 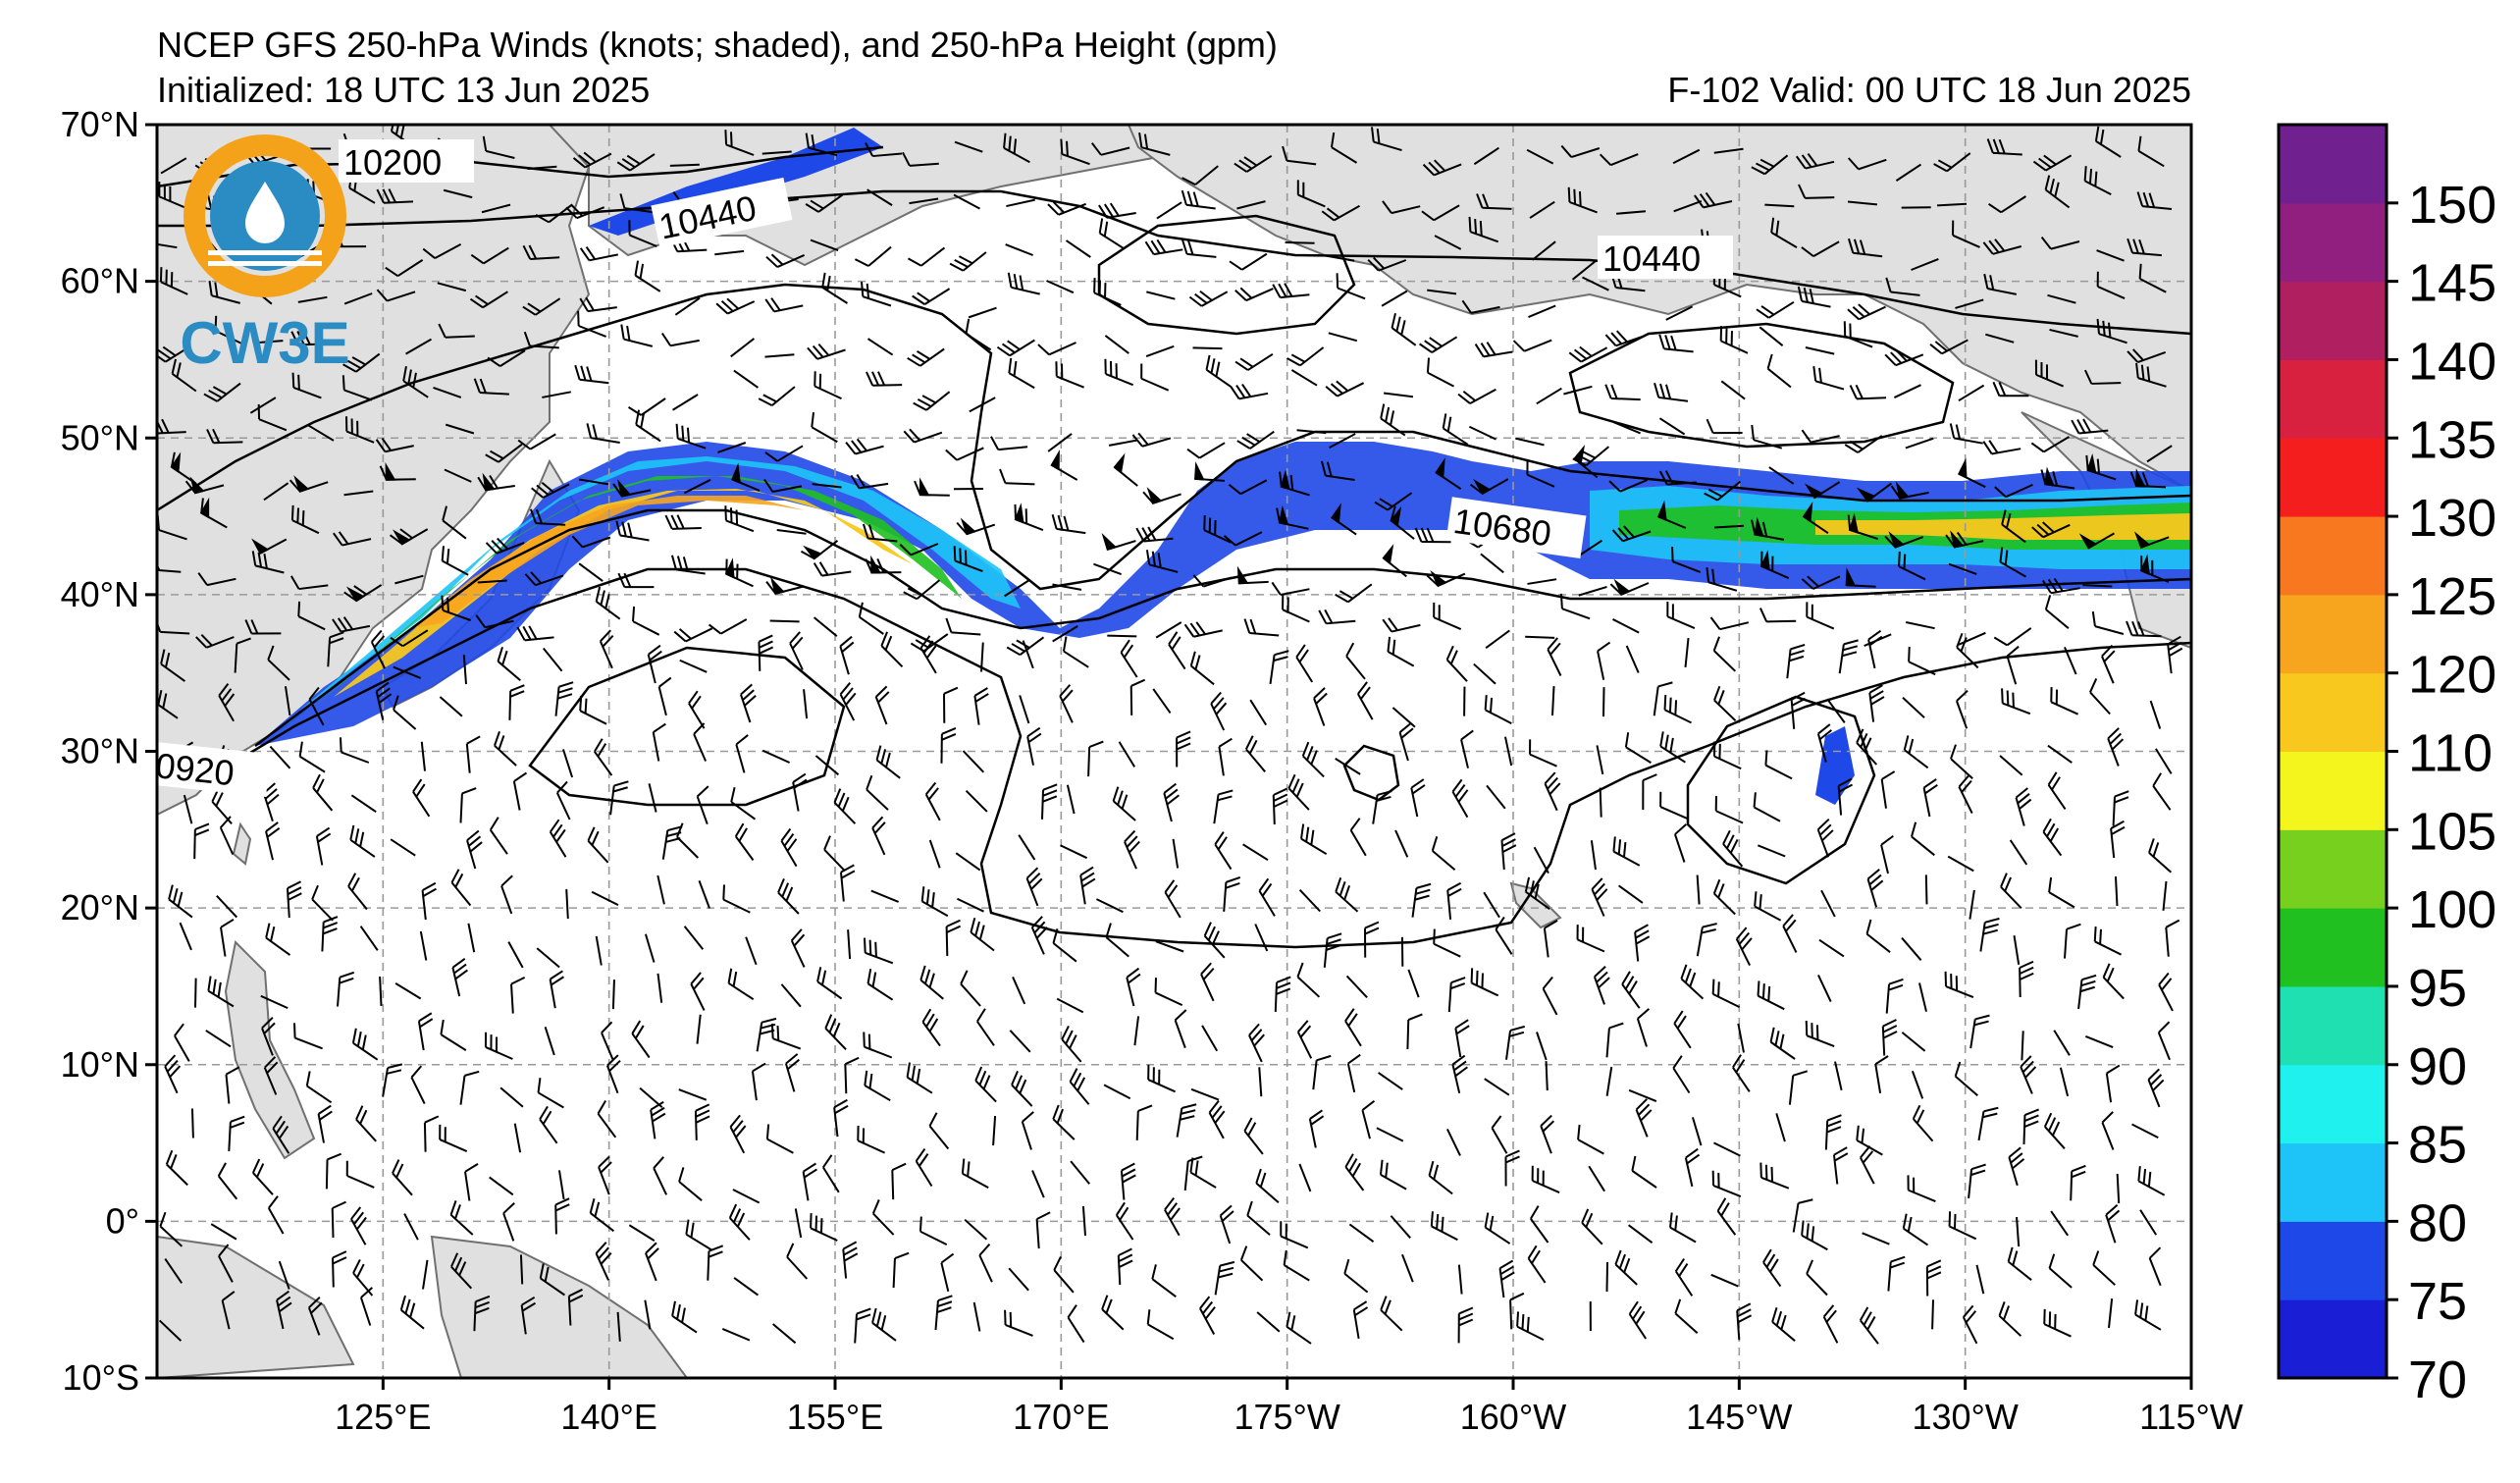 What do you see at coordinates (1739, 1417) in the screenshot?
I see `lon-label: 145°W` at bounding box center [1739, 1417].